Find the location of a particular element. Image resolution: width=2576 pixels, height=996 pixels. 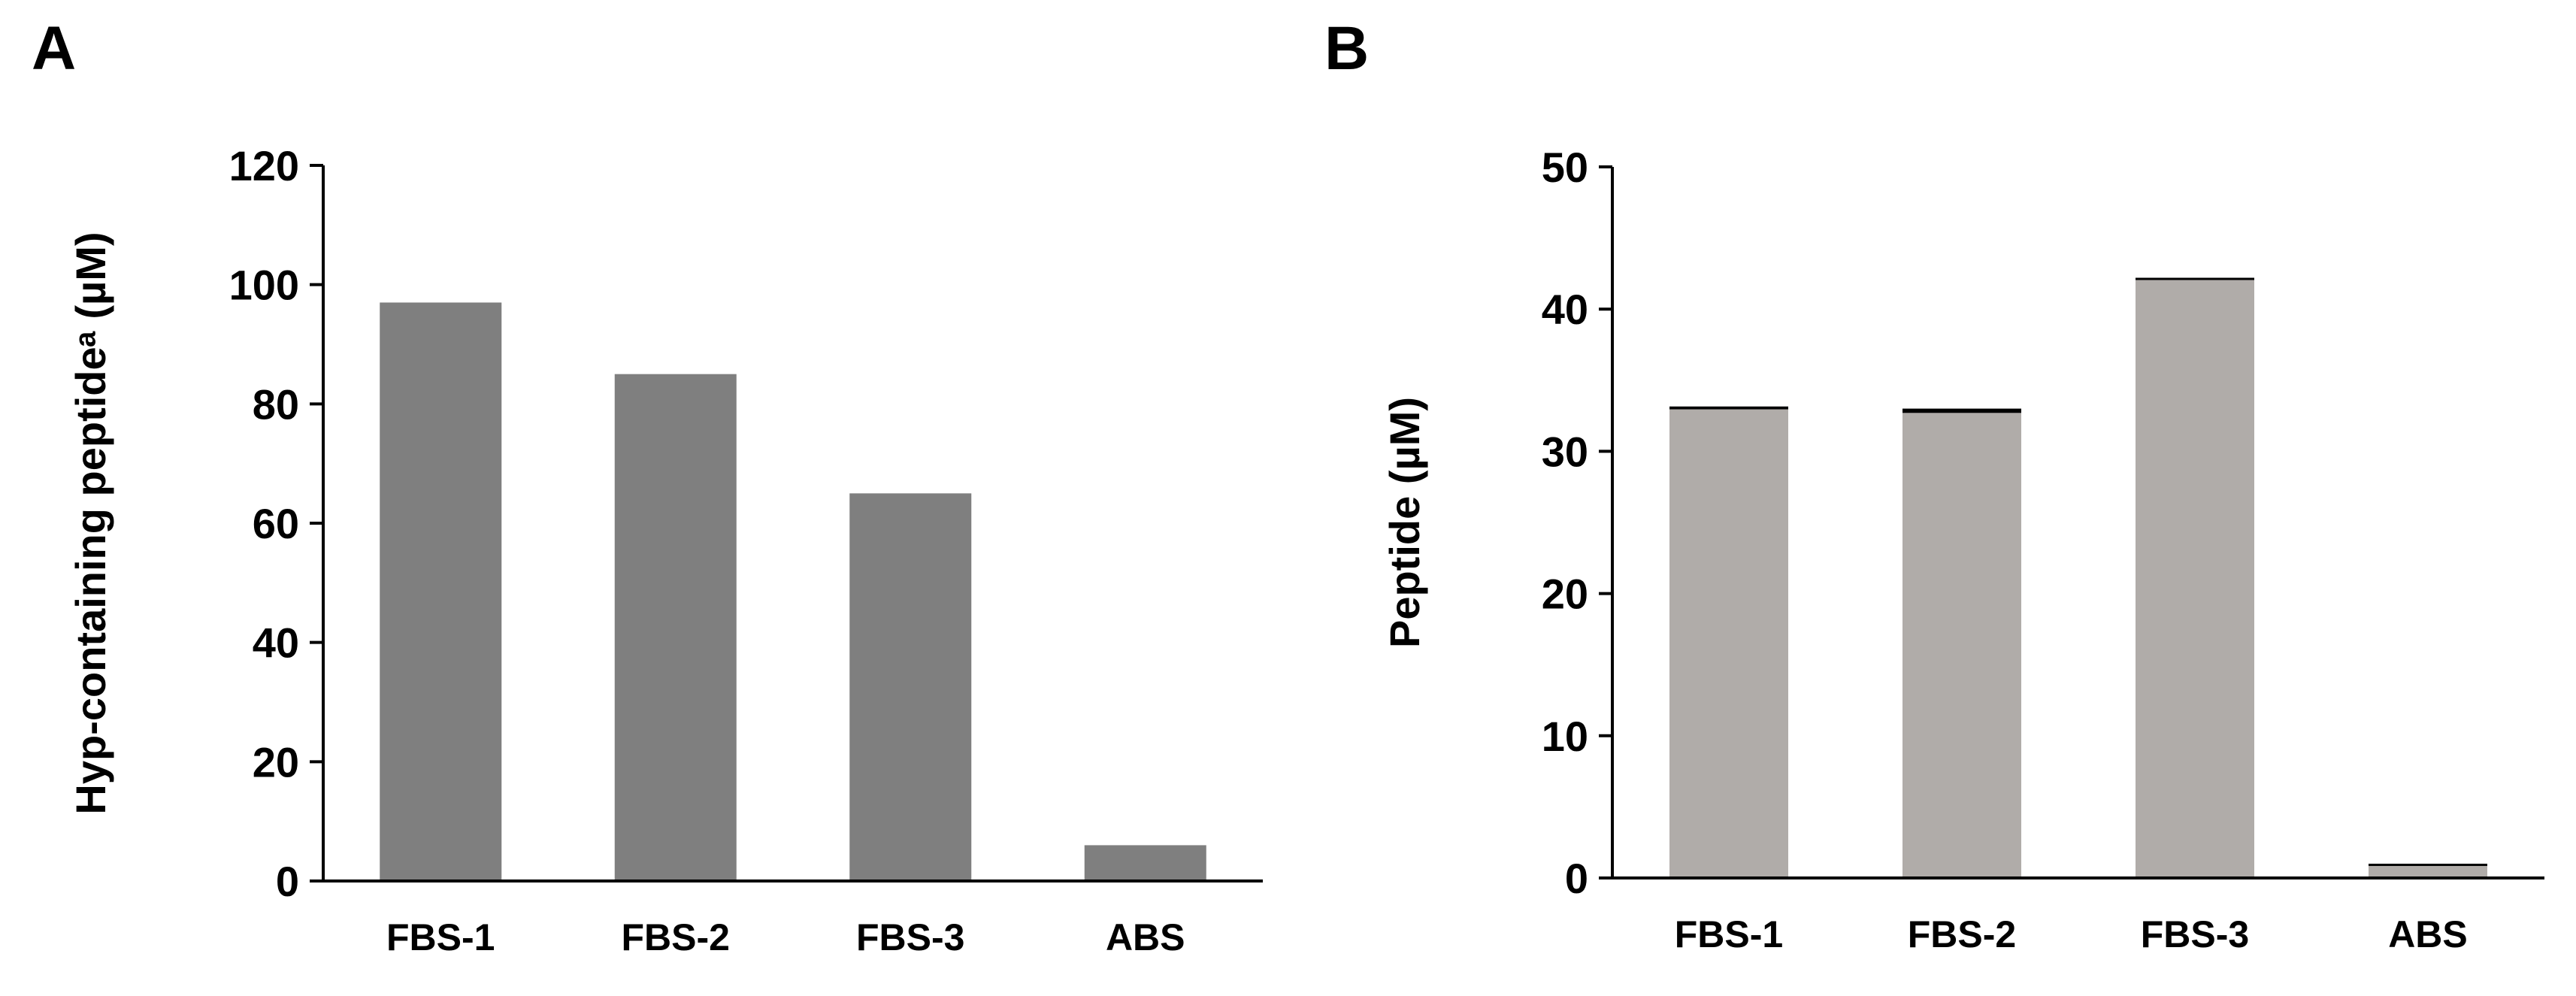

y-tick-label: 100 is located at coordinates (264, 286).